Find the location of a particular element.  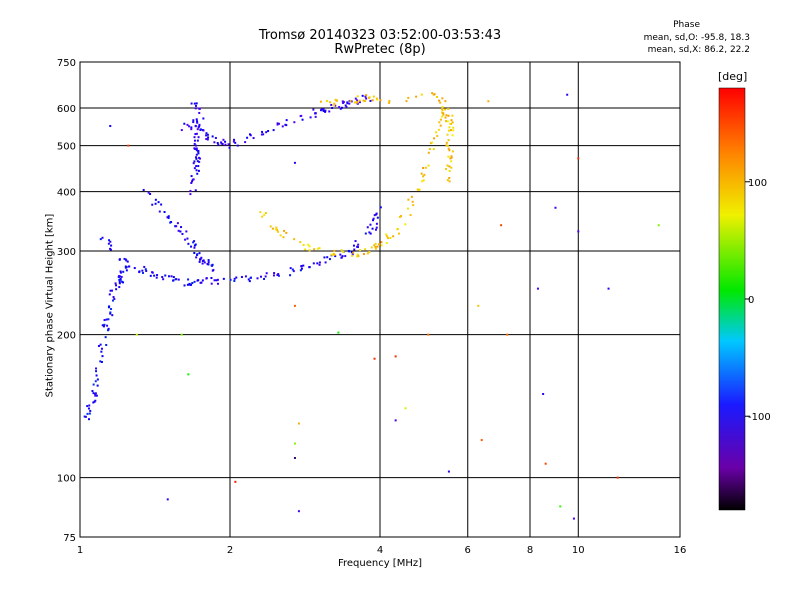

x-tick-label: 2 is located at coordinates (230, 550).